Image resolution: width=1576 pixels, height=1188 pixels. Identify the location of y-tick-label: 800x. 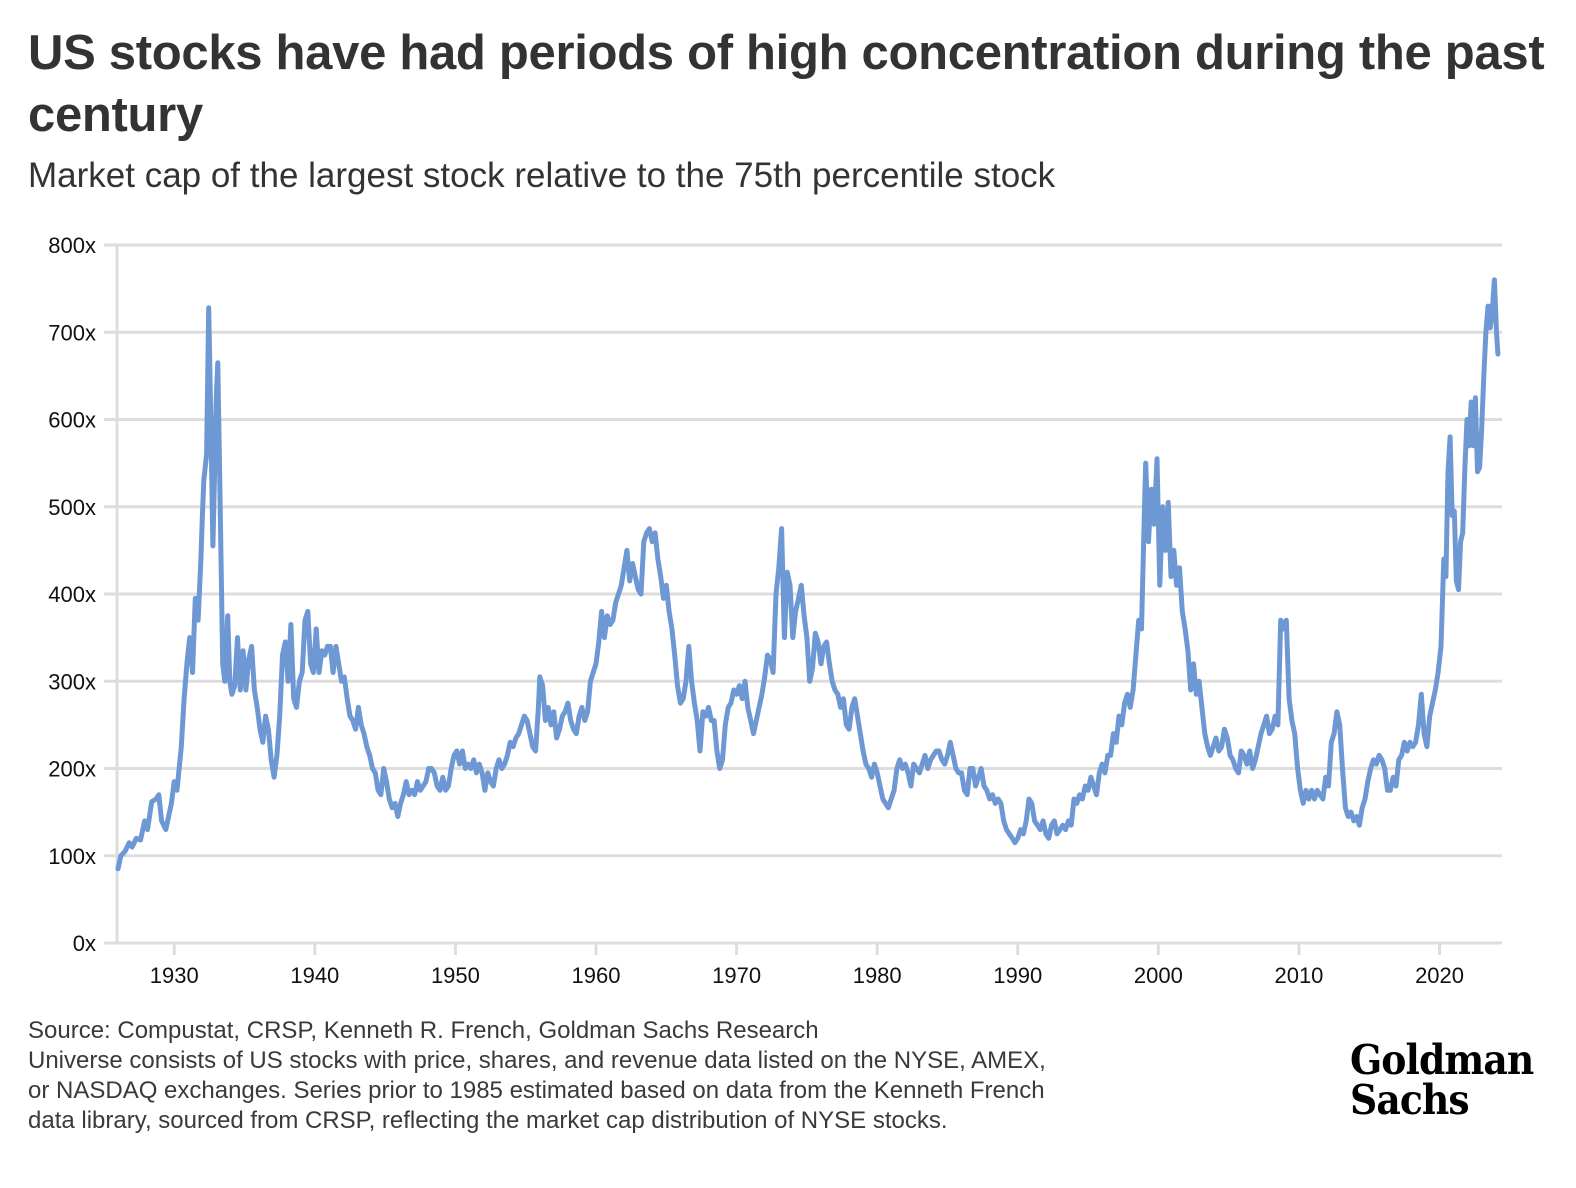
(72, 245).